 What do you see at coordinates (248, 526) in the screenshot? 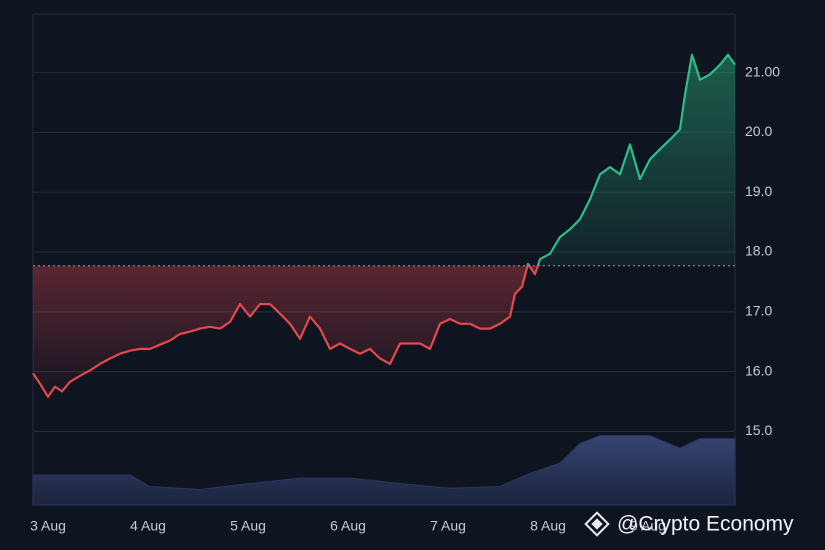
I see `x-tick-label: 5 Aug` at bounding box center [248, 526].